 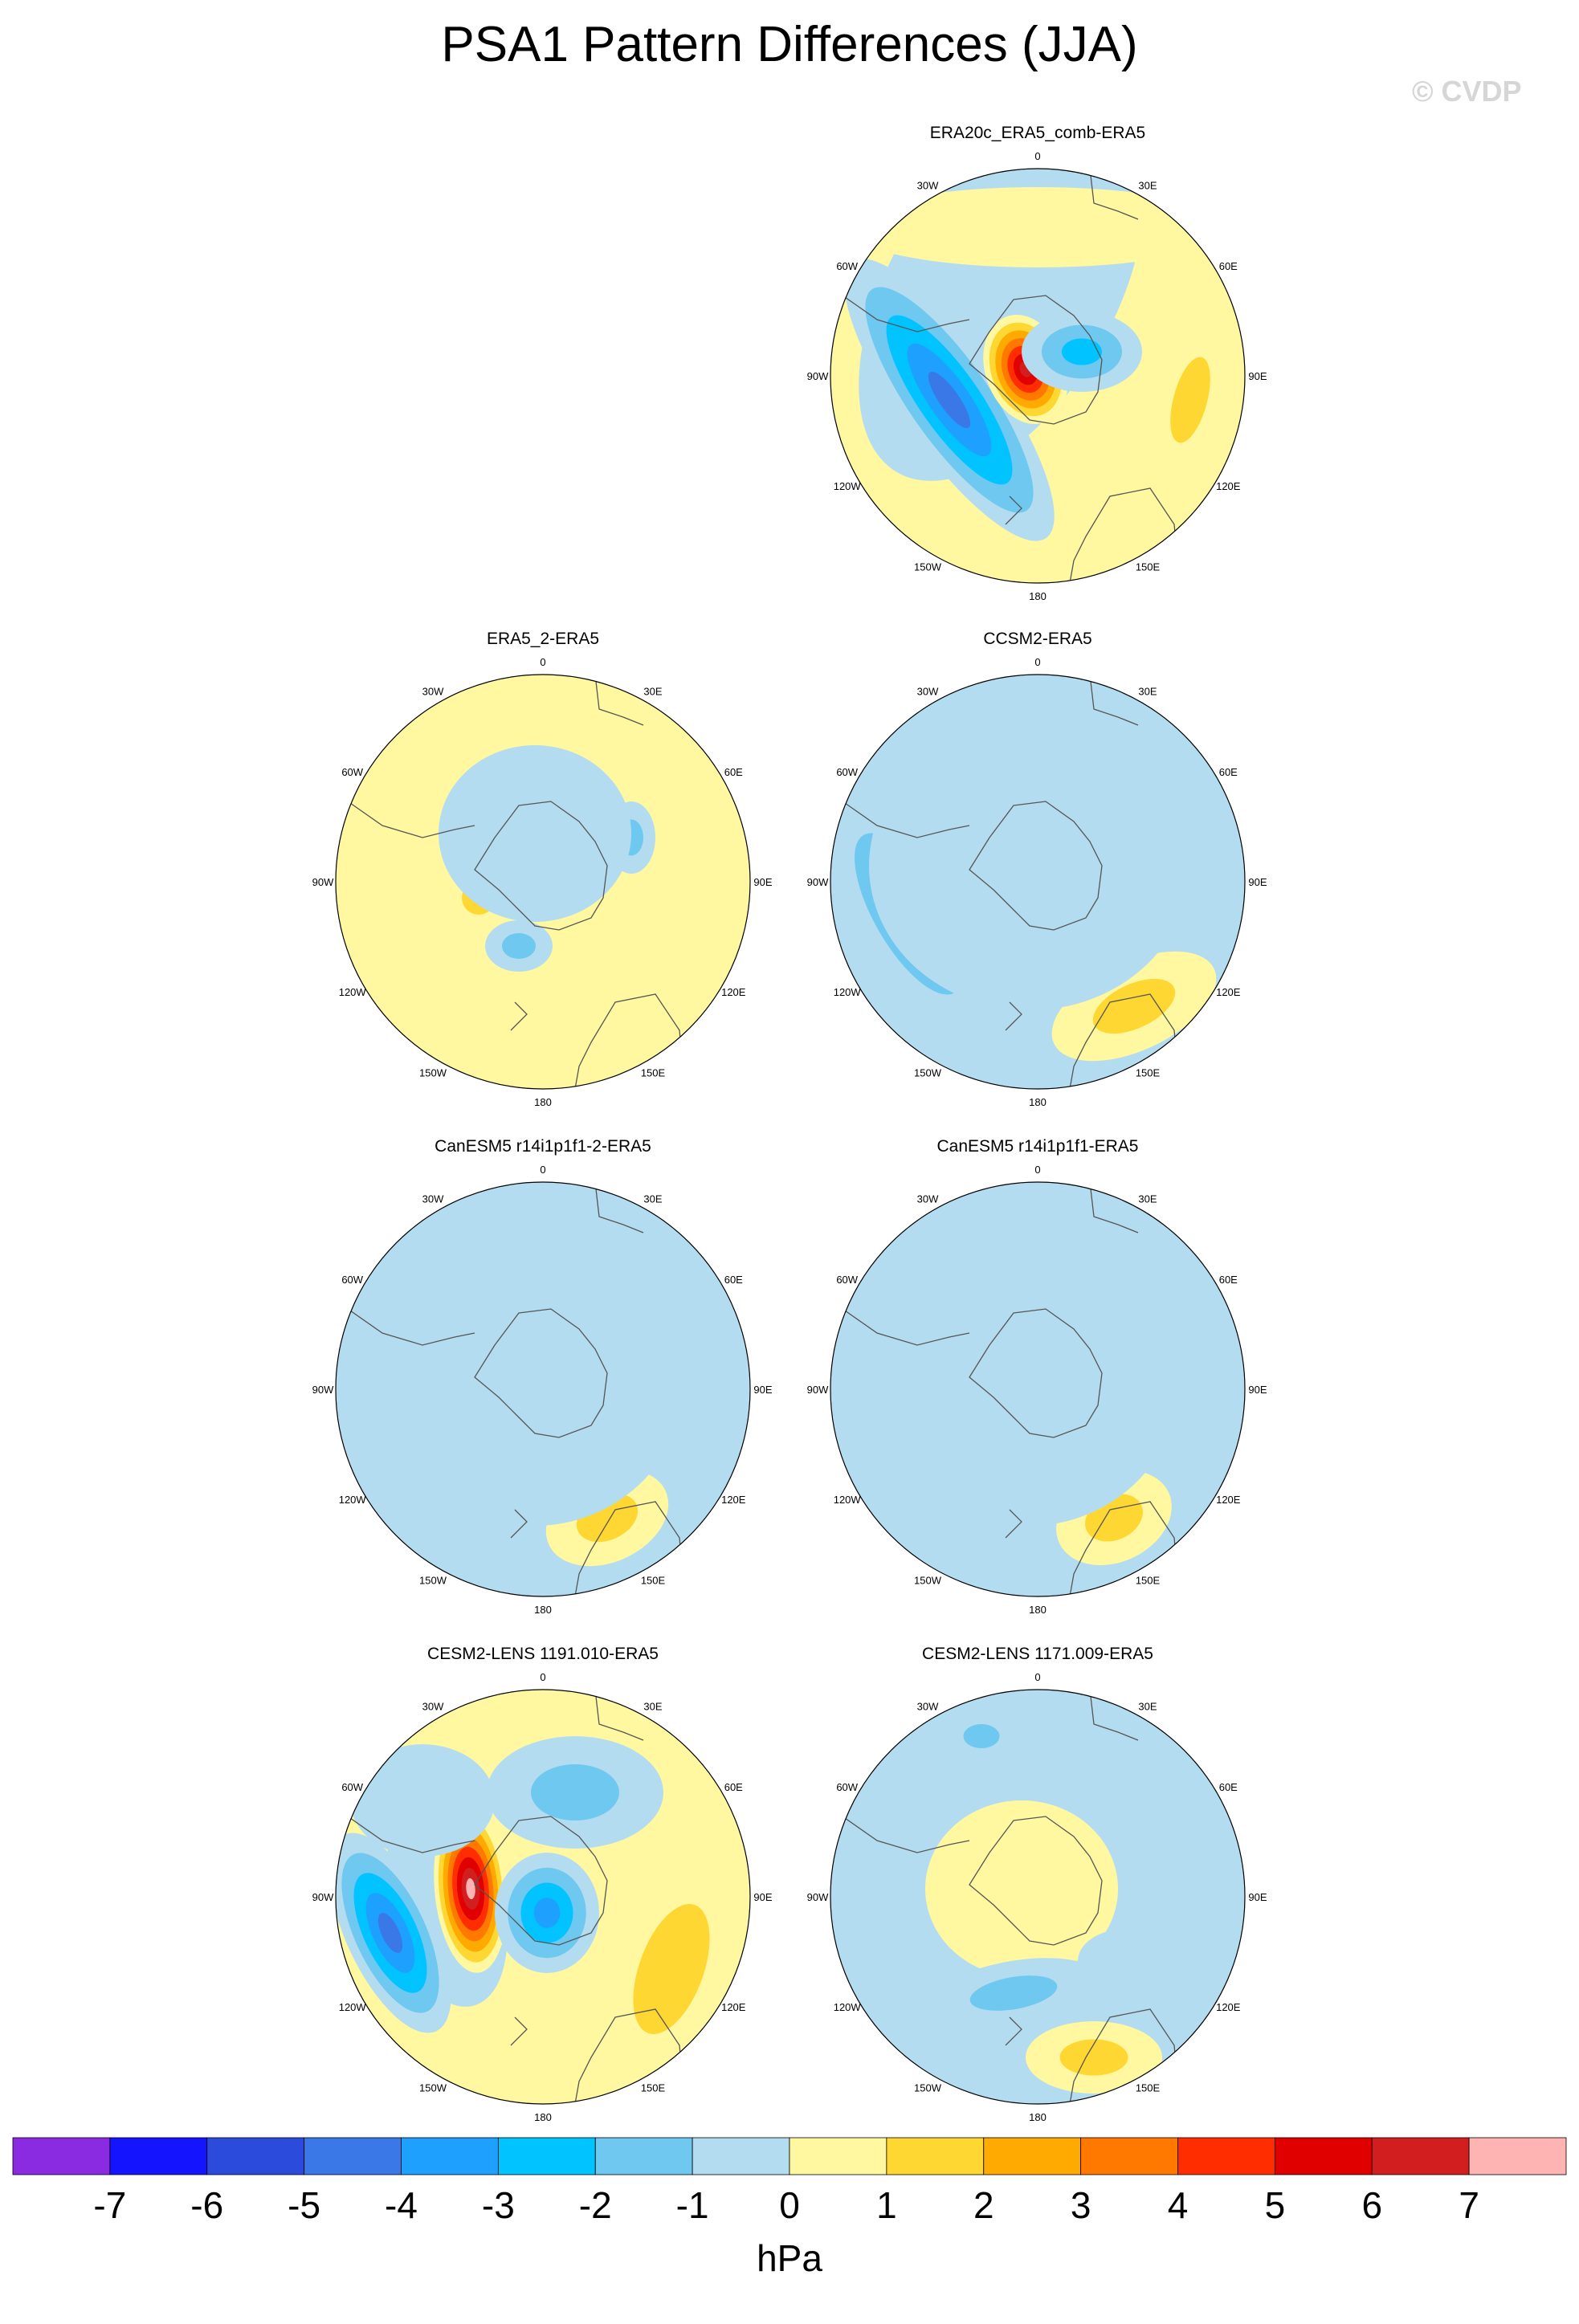 What do you see at coordinates (1469, 2205) in the screenshot?
I see `colorbar-label: 7` at bounding box center [1469, 2205].